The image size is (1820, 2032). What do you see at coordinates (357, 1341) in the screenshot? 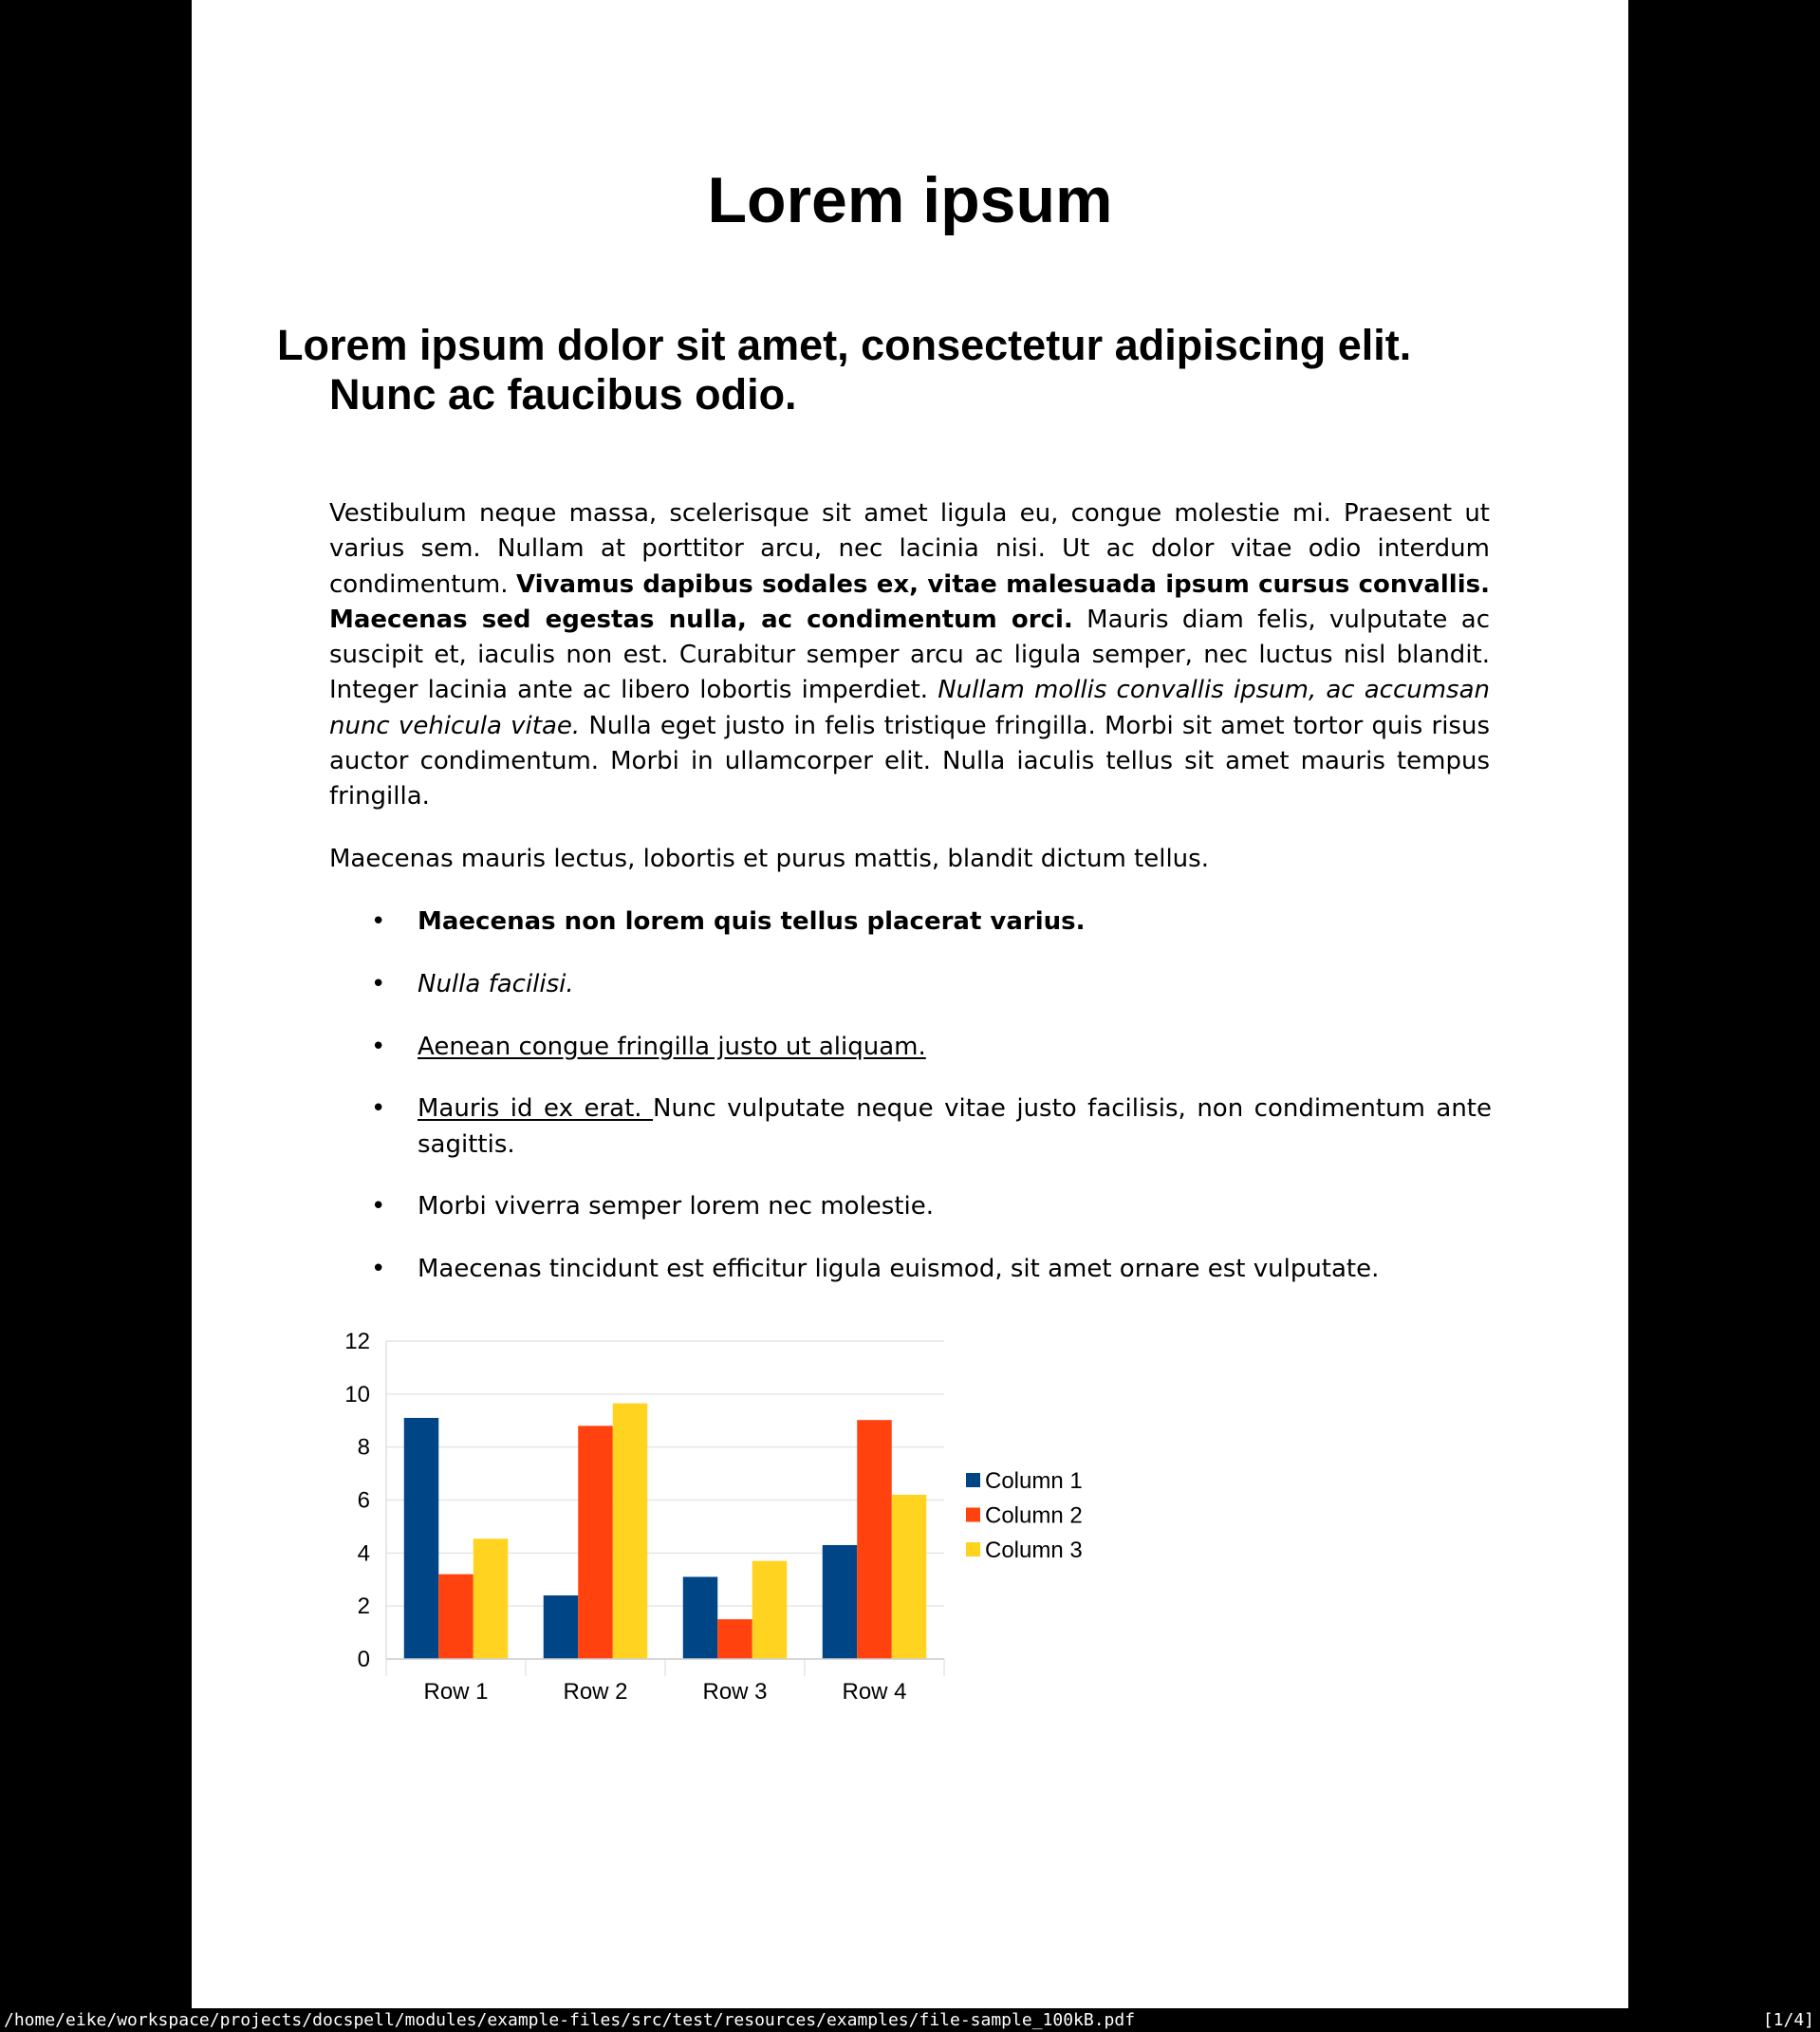
I see `y-tick-label: 12` at bounding box center [357, 1341].